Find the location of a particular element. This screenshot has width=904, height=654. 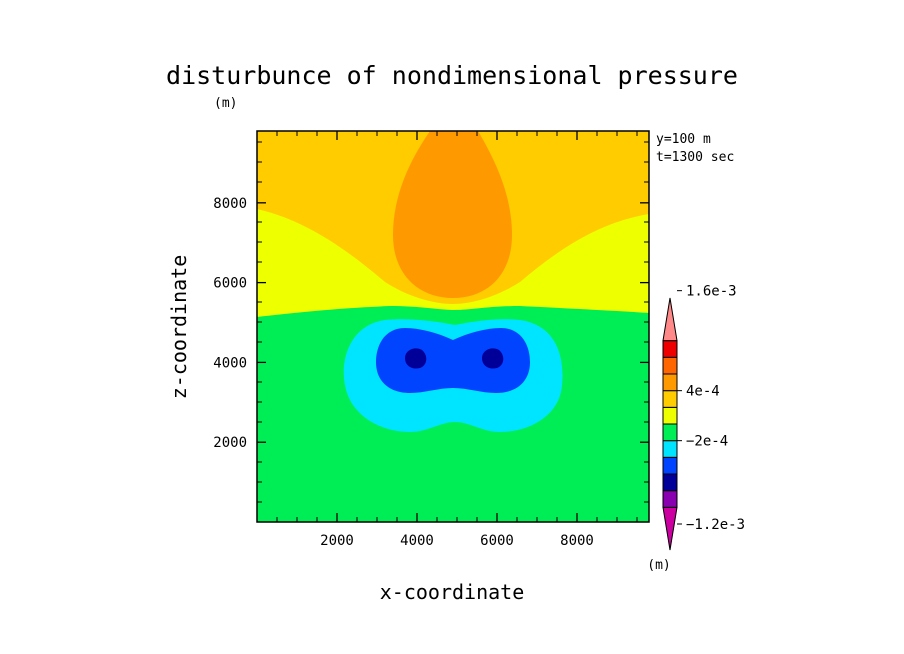

colorbar-label: 1.6e-3 is located at coordinates (711, 292).